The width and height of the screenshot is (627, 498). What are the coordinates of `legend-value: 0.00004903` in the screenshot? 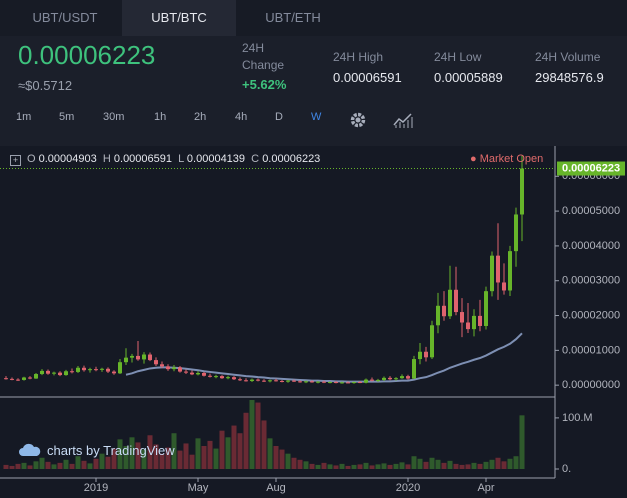 It's located at (67, 159).